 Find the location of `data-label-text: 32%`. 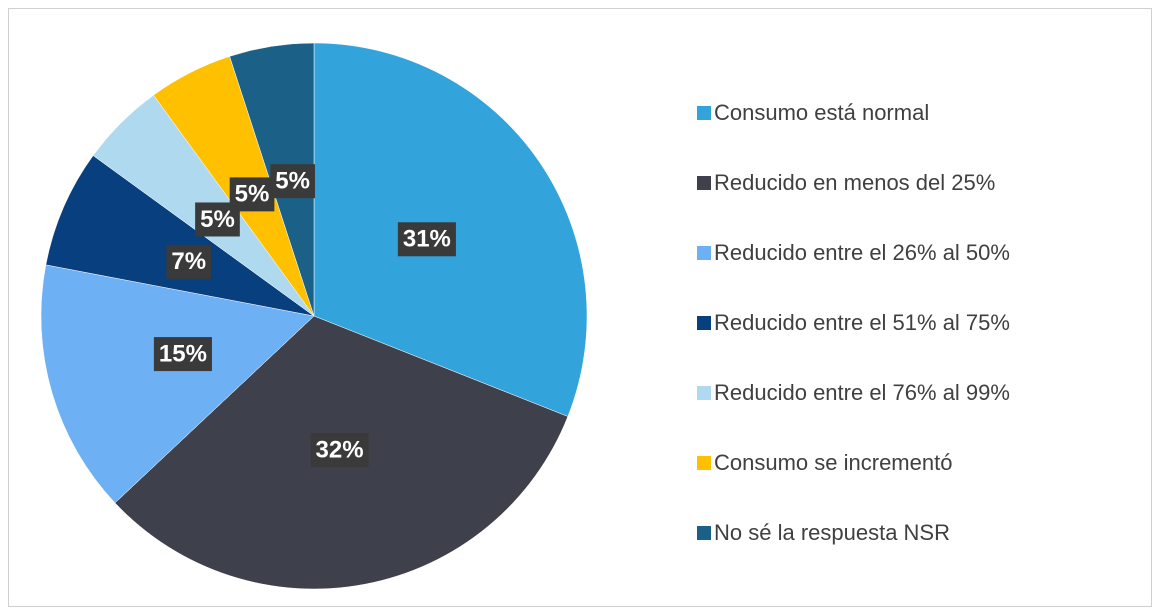

data-label-text: 32% is located at coordinates (340, 449).